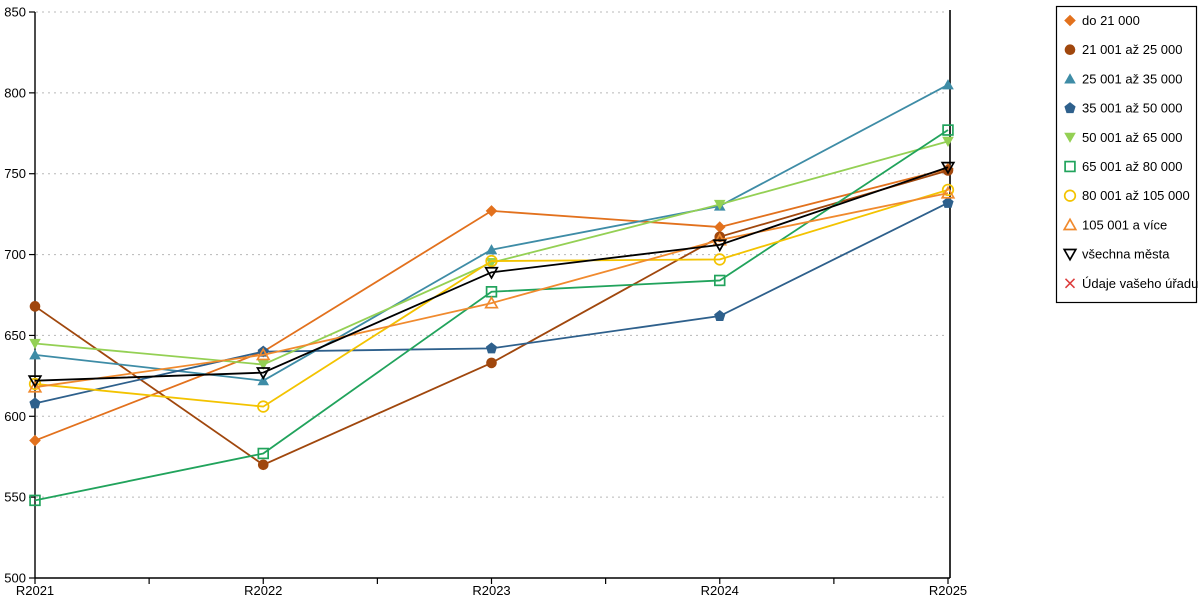 Image resolution: width=1200 pixels, height=605 pixels. What do you see at coordinates (15, 416) in the screenshot?
I see `y-tick-label: 600` at bounding box center [15, 416].